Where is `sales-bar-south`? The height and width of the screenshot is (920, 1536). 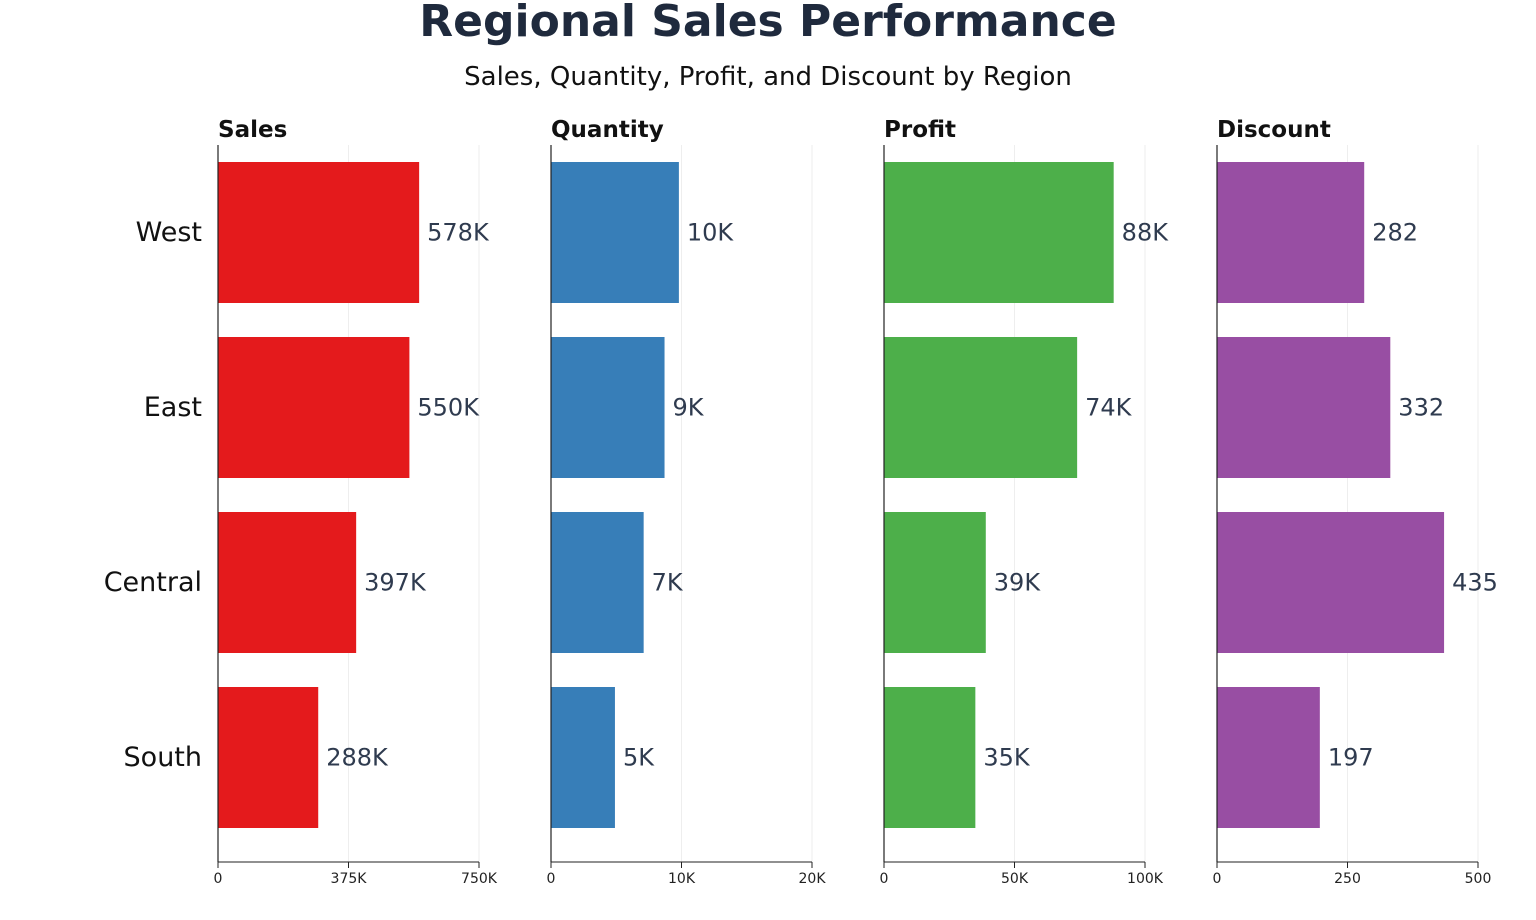
sales-bar-south is located at coordinates (268, 757).